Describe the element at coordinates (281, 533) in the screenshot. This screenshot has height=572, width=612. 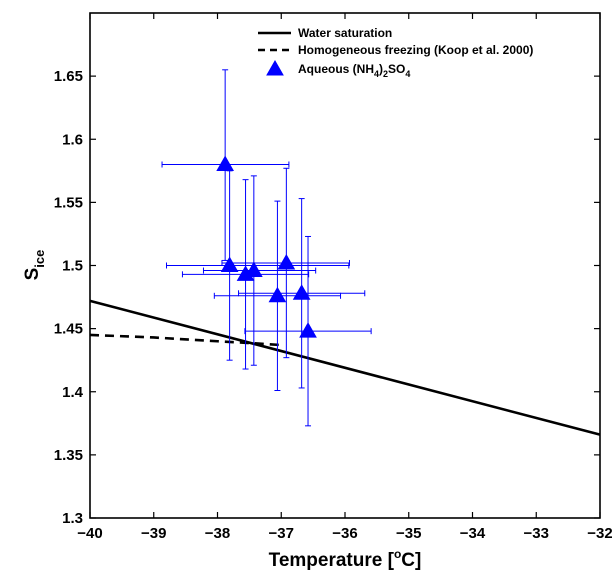
I see `x-tick-label: −37` at that location.